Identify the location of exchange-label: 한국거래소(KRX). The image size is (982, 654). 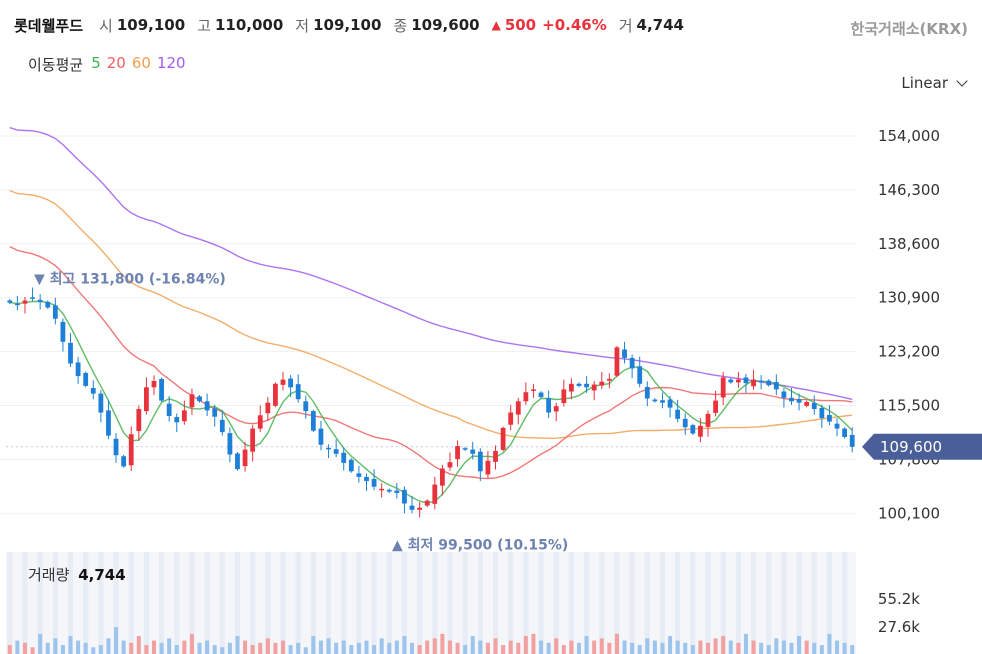
(909, 29).